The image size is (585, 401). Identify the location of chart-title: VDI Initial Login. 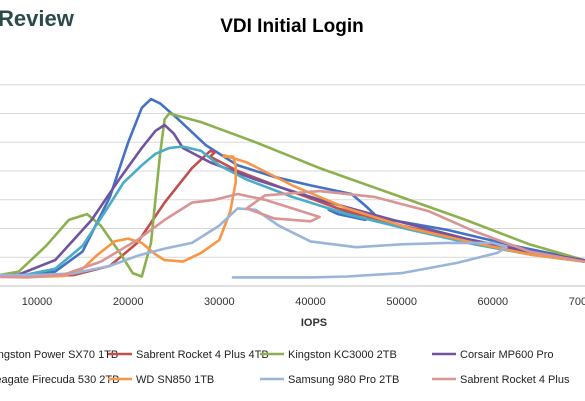
(292, 26).